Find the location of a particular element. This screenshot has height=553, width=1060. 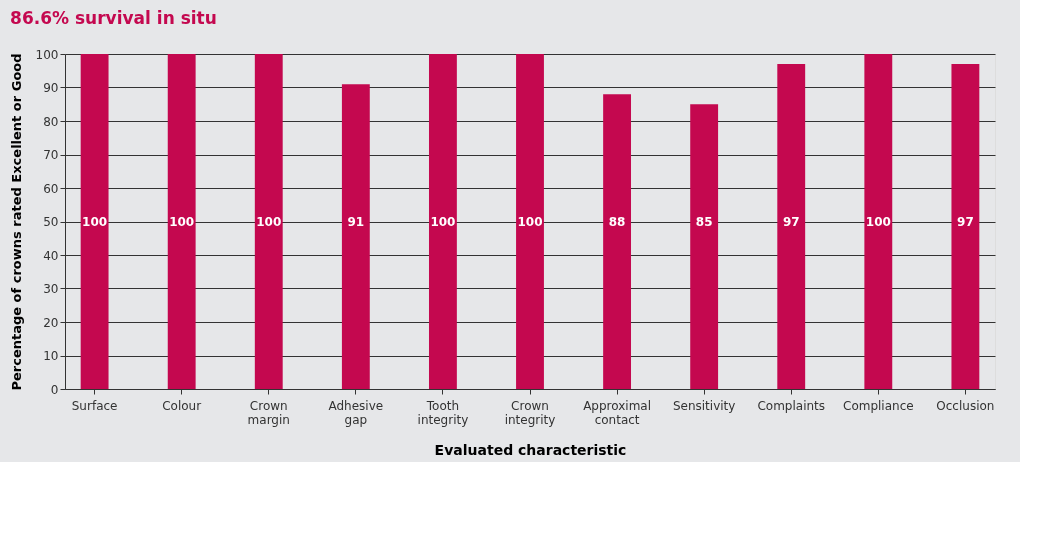

y-tick-label: 100 is located at coordinates (47, 54).